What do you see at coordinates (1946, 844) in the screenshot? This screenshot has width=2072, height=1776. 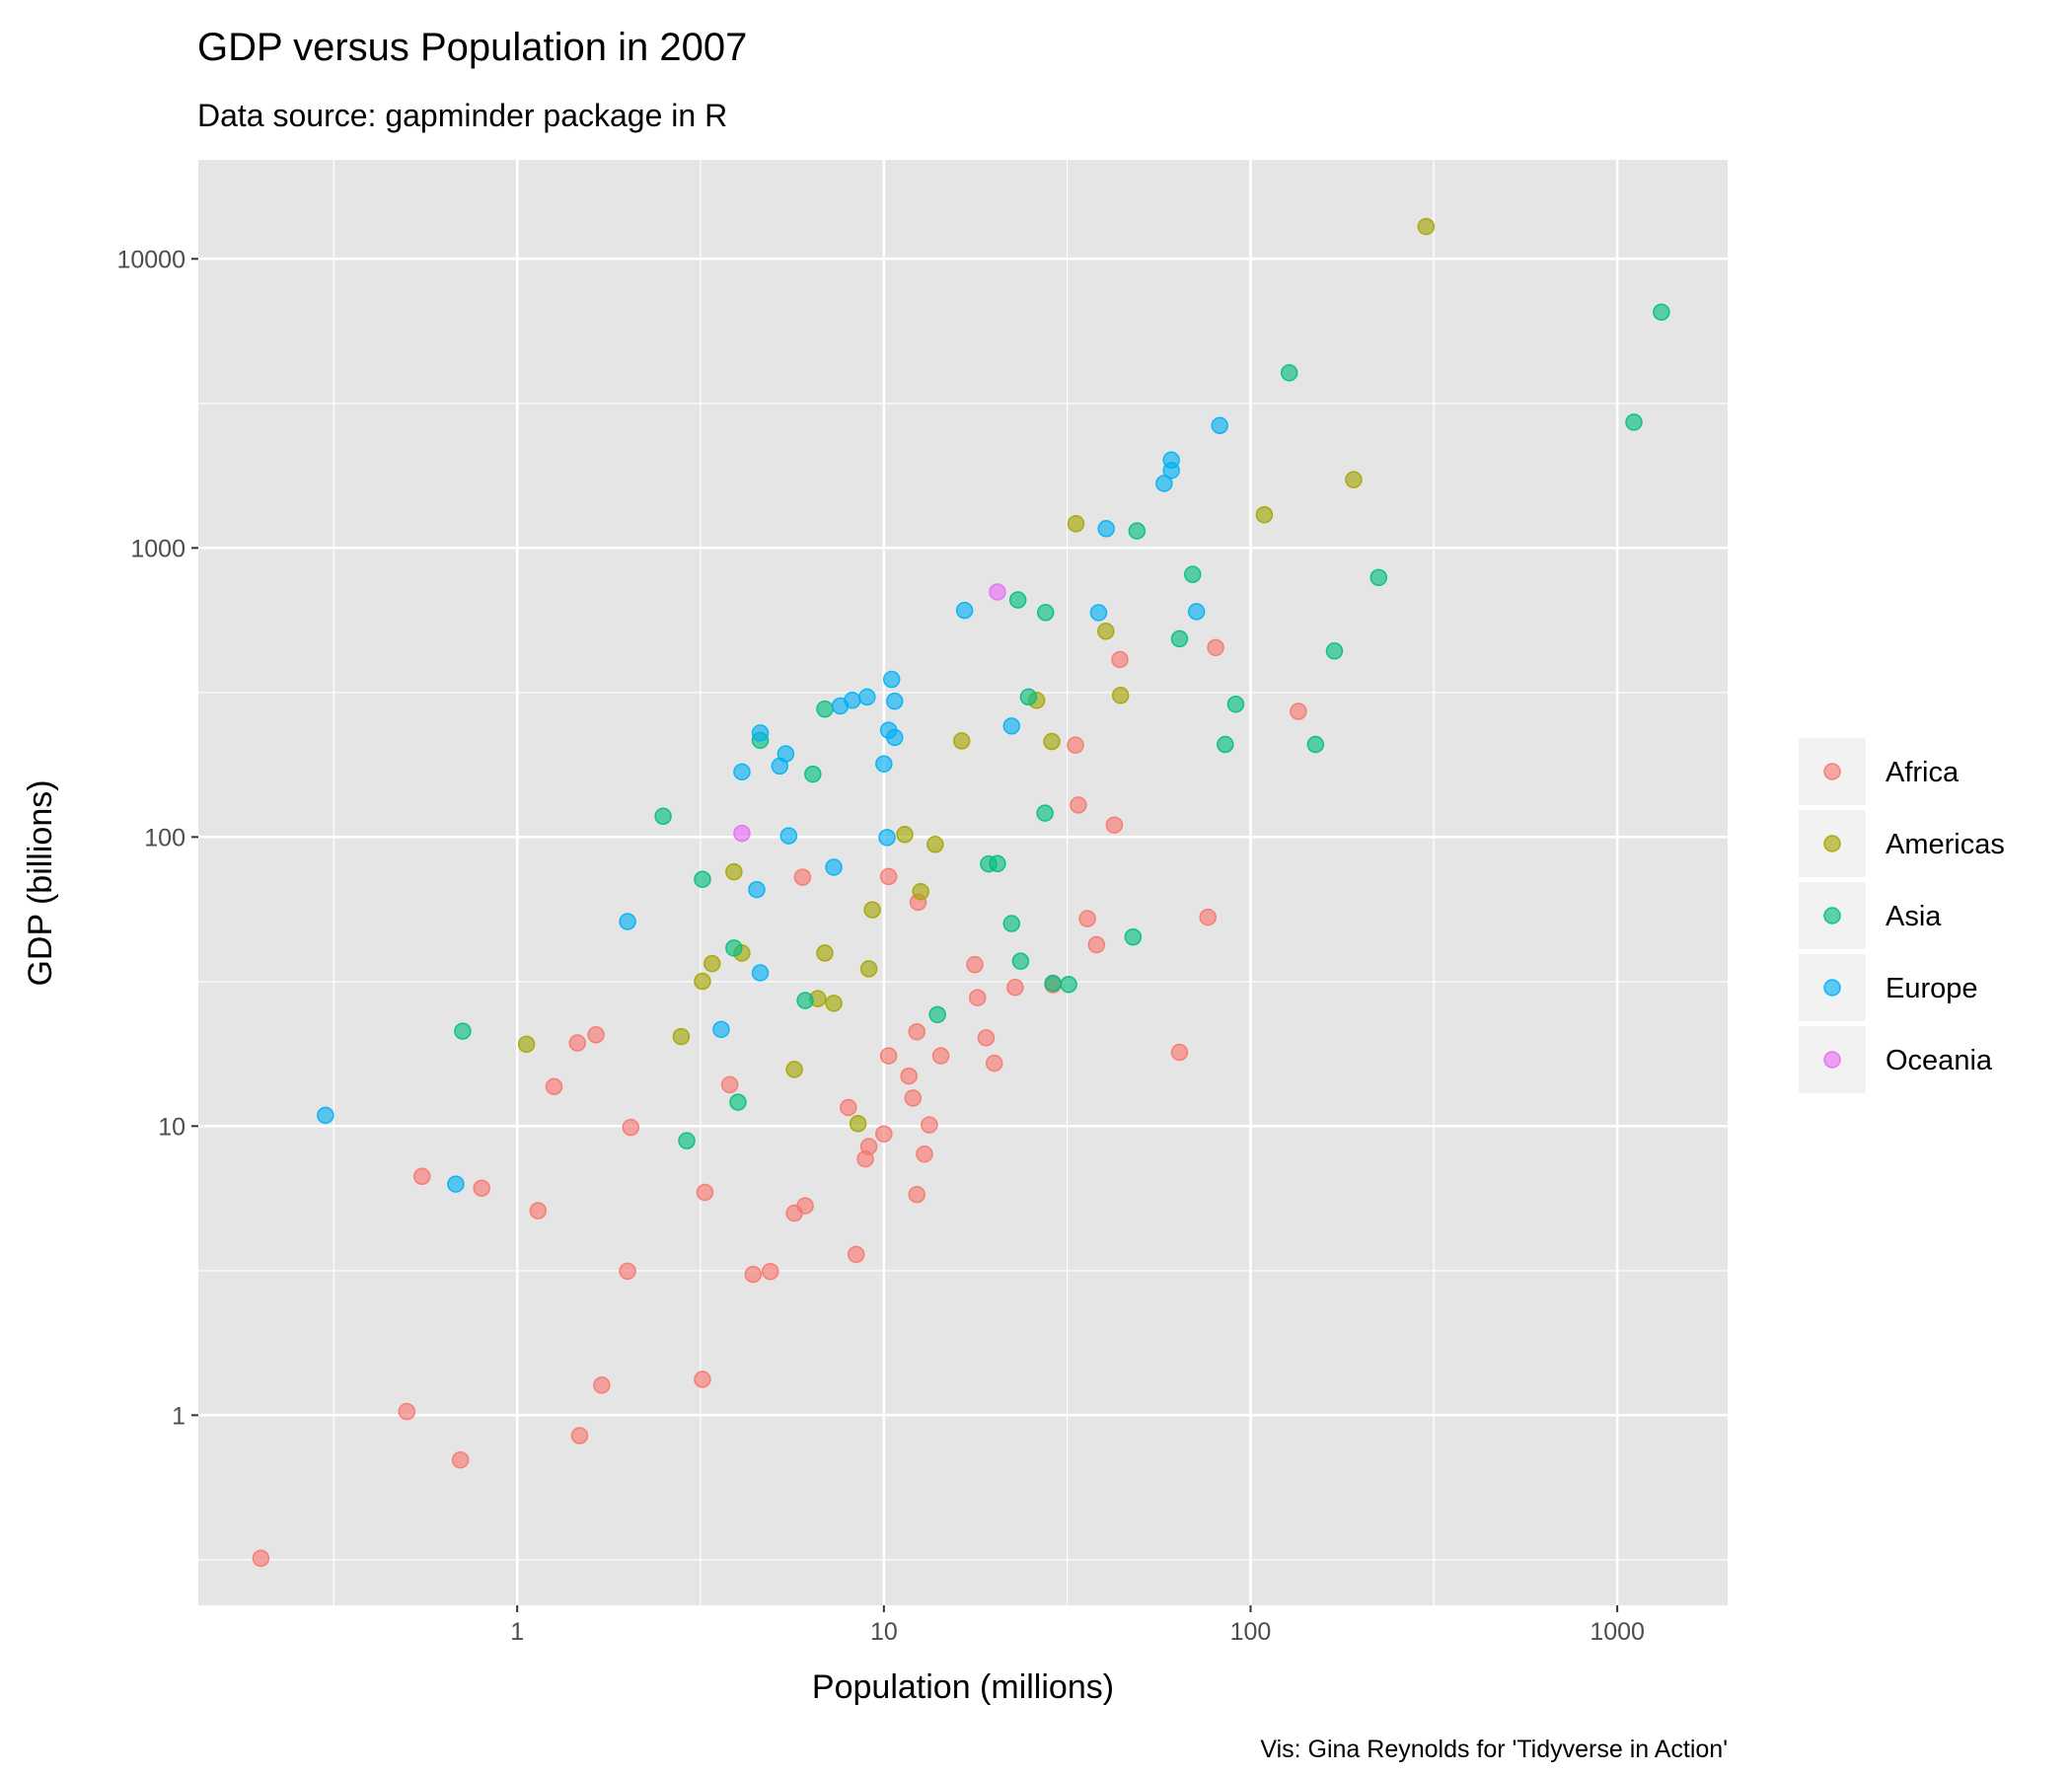 I see `legend-label-americas: Americas` at bounding box center [1946, 844].